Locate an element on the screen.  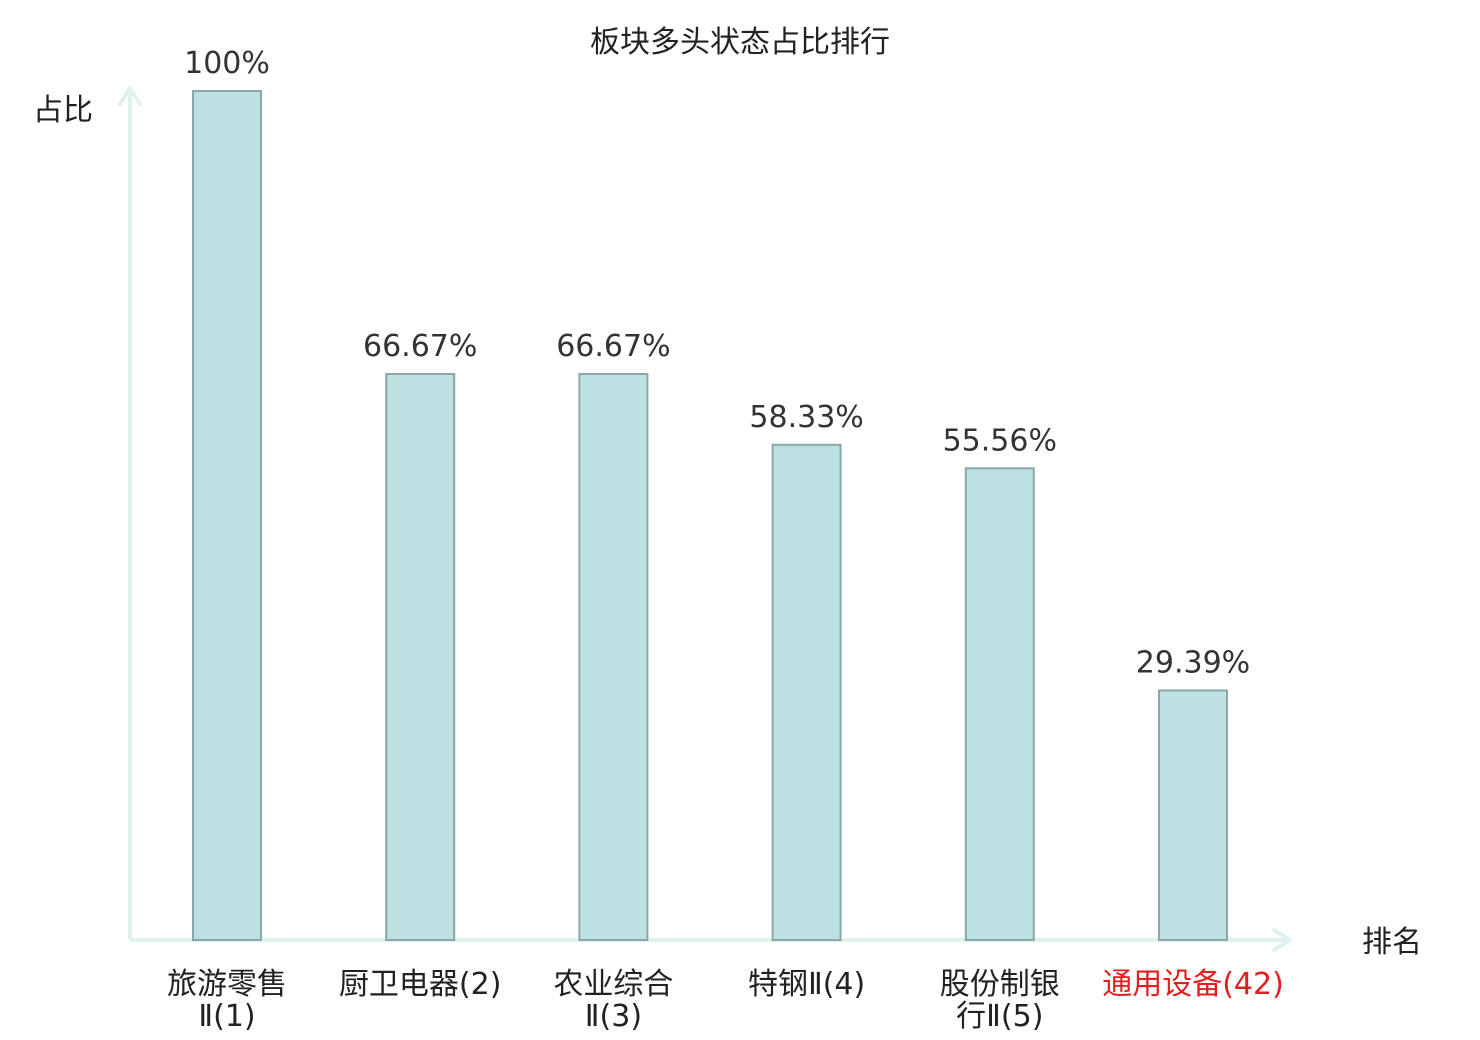
chart-title: 板块多头状态占比排行 is located at coordinates (740, 42).